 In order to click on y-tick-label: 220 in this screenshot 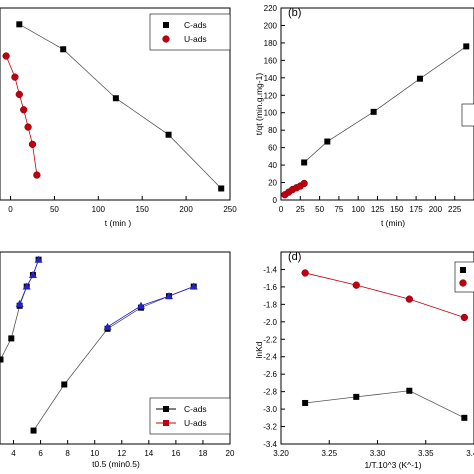, I will do `click(271, 8)`.